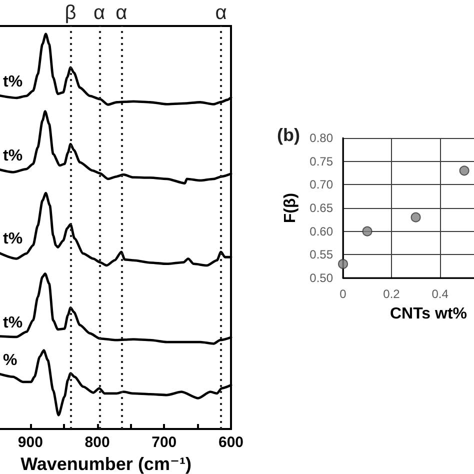 The height and width of the screenshot is (474, 474). What do you see at coordinates (10, 360) in the screenshot?
I see `series-label: %` at bounding box center [10, 360].